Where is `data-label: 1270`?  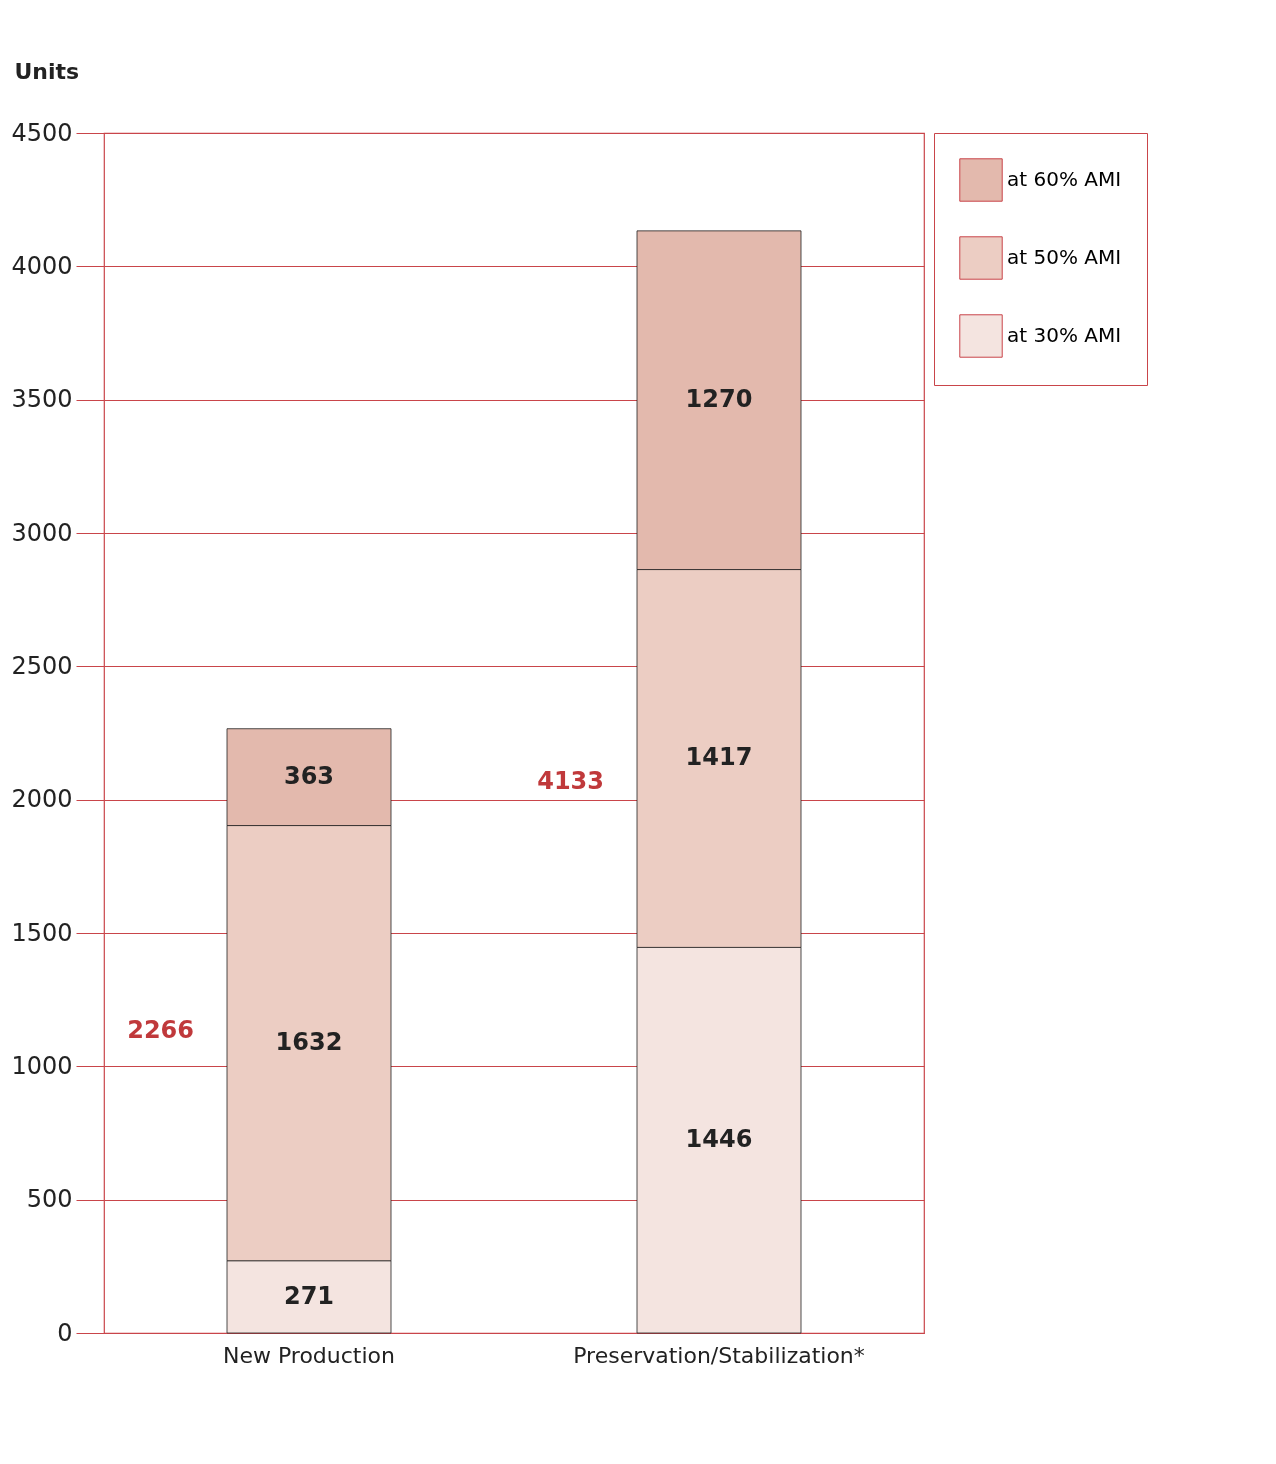 data-label: 1270 is located at coordinates (719, 399).